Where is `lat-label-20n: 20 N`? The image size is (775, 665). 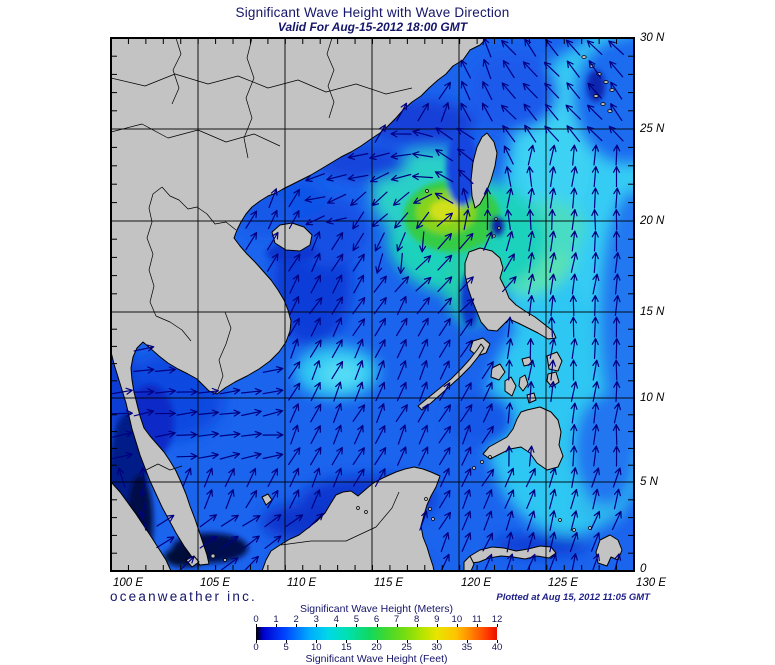
lat-label-20n: 20 N is located at coordinates (652, 221).